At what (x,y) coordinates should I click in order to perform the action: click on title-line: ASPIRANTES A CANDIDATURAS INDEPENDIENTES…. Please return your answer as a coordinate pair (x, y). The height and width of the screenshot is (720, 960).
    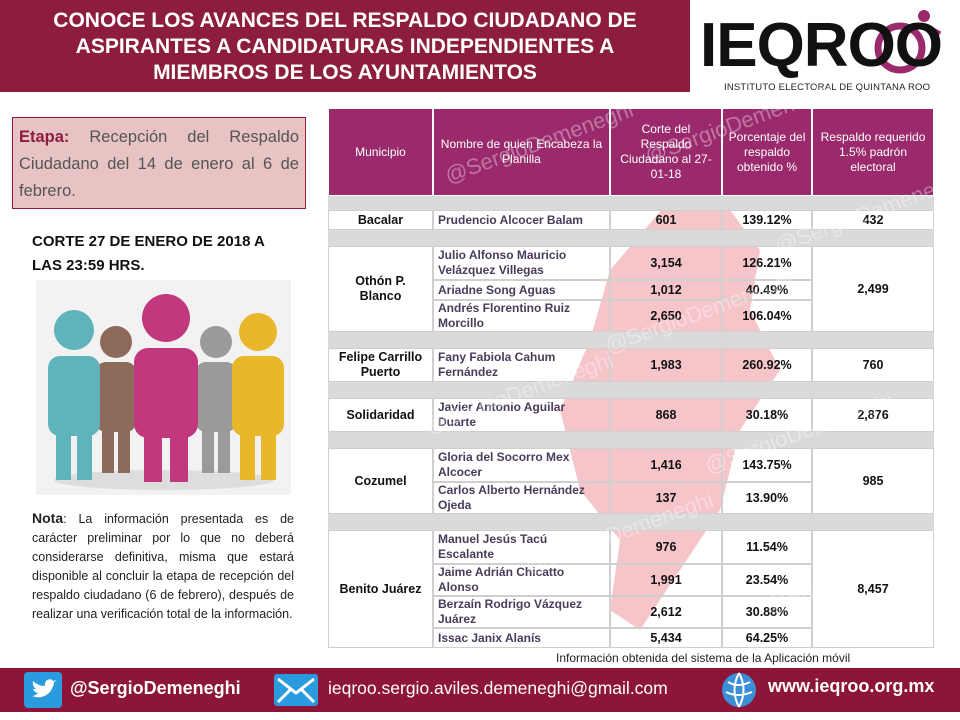
    Looking at the image, I should click on (345, 46).